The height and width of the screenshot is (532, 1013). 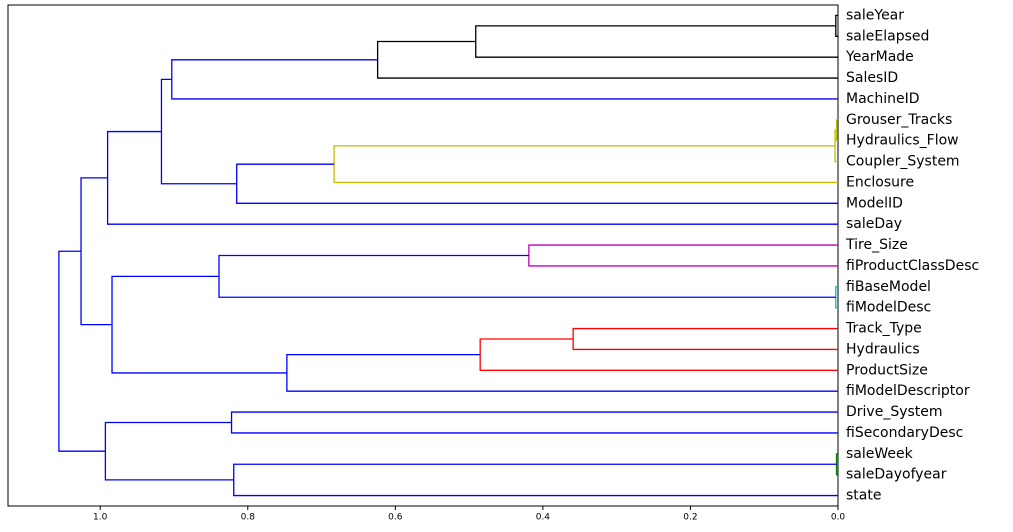 I want to click on leaf-label: saleElapsed, so click(x=887, y=36).